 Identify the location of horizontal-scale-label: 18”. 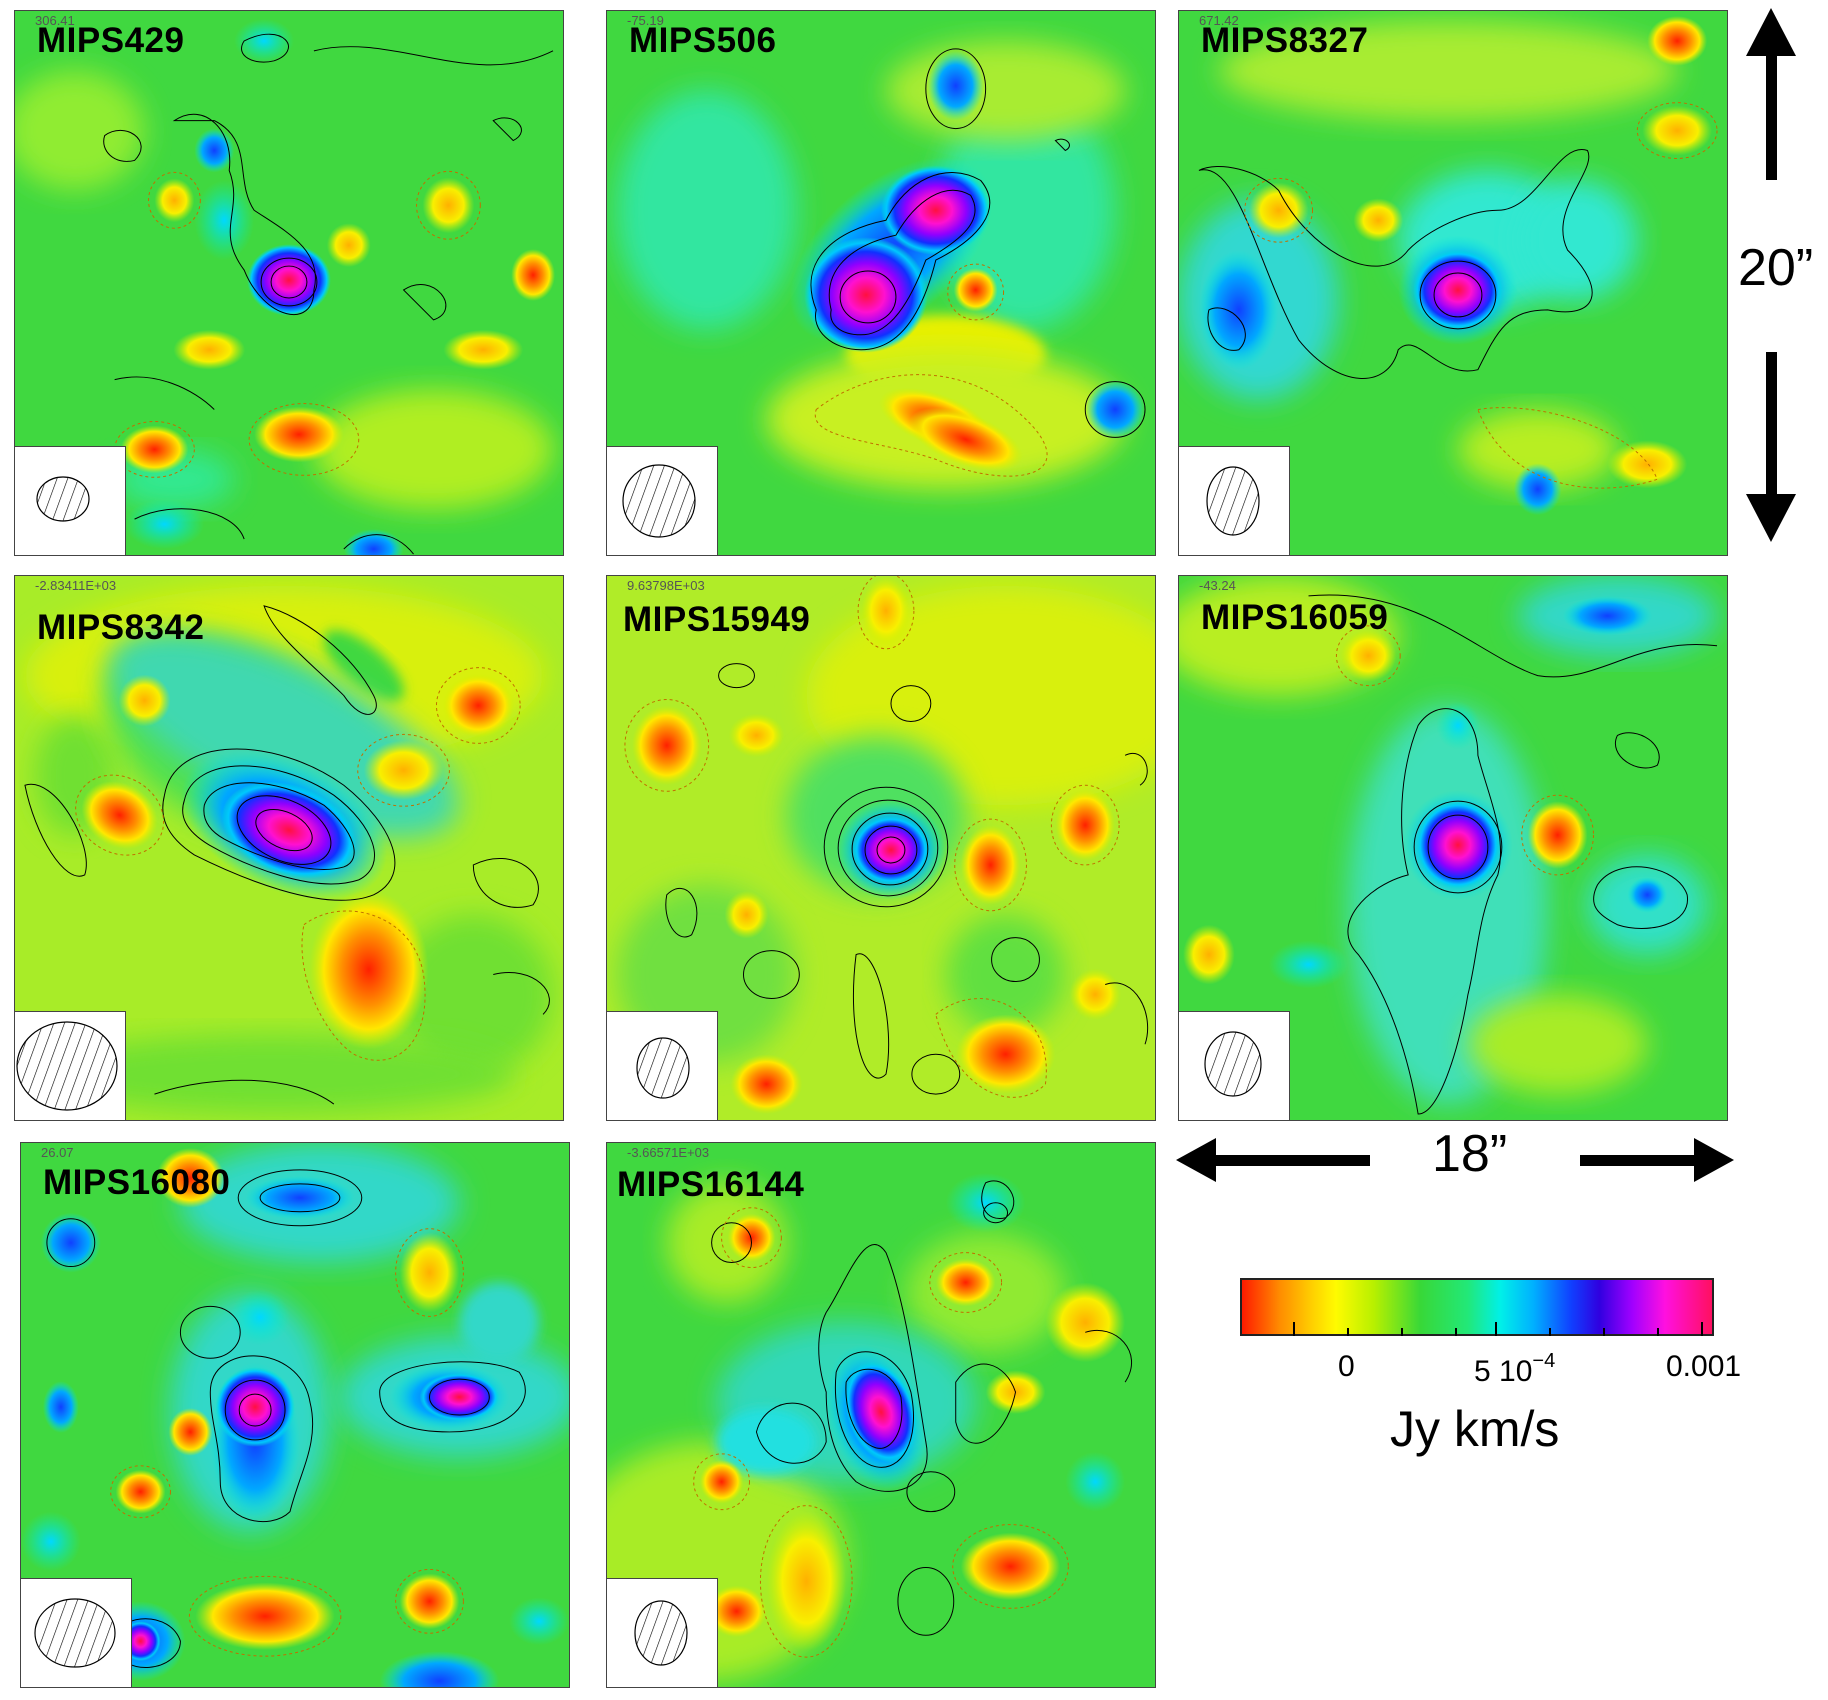
(1470, 1154).